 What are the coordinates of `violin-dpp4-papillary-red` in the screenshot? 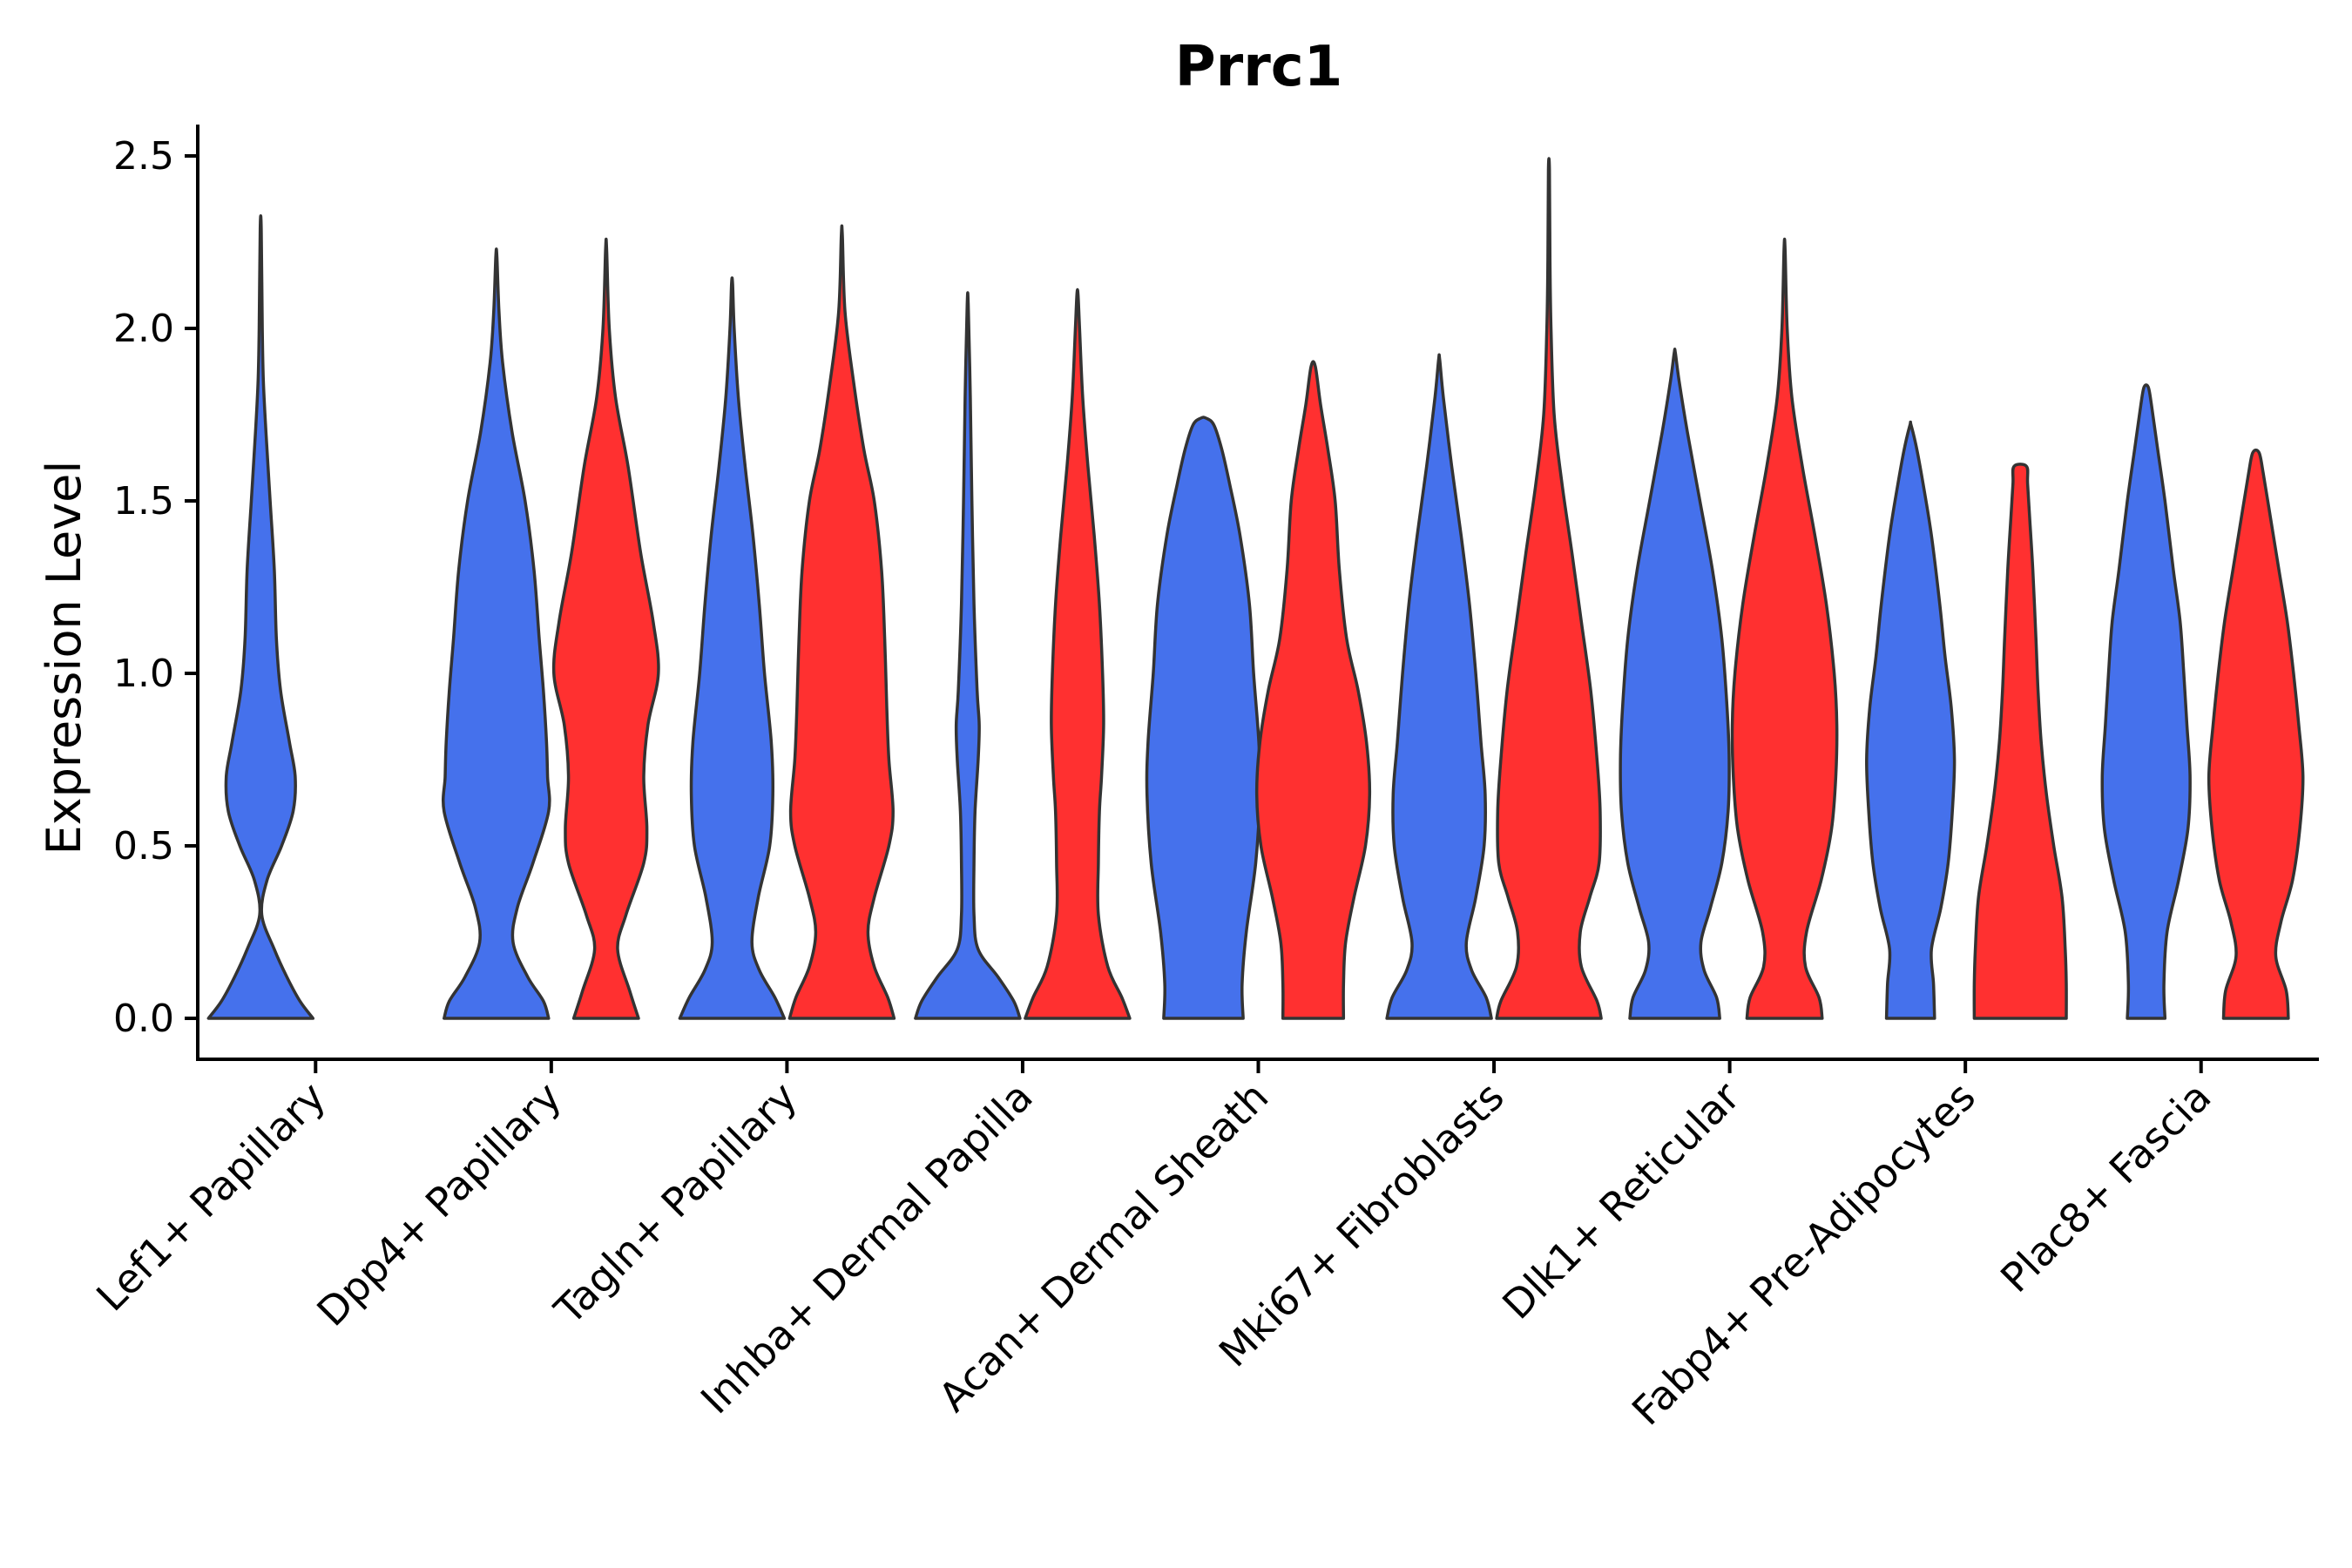 It's located at (605, 628).